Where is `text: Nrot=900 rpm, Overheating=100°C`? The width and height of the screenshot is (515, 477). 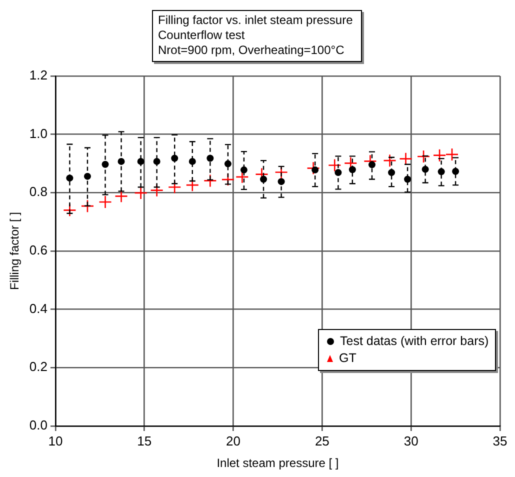 text: Nrot=900 rpm, Overheating=100°C is located at coordinates (252, 50).